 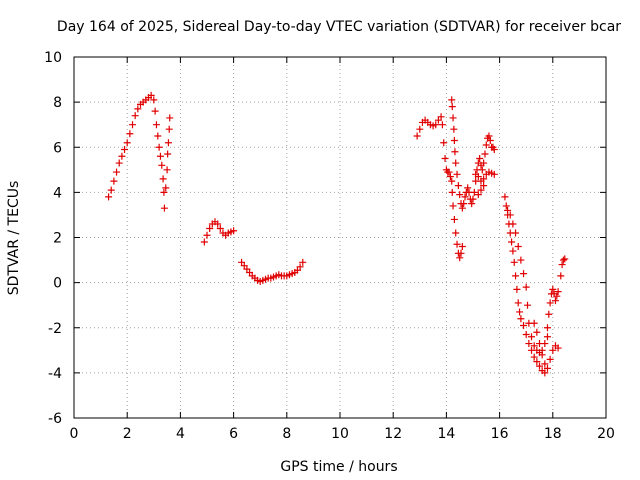 What do you see at coordinates (57, 148) in the screenshot?
I see `y-tick-label: 6` at bounding box center [57, 148].